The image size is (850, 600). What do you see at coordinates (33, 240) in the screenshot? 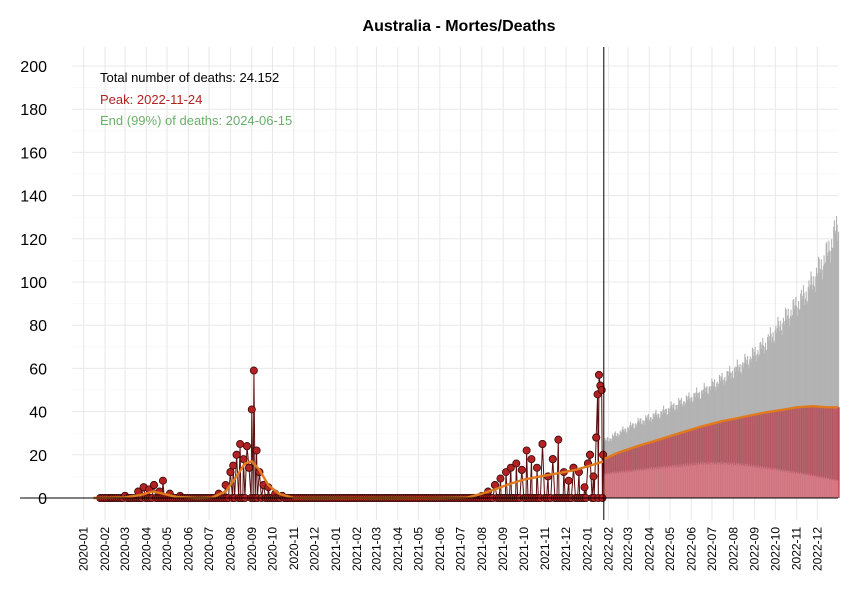
I see `y-tick-label: 120` at bounding box center [33, 240].